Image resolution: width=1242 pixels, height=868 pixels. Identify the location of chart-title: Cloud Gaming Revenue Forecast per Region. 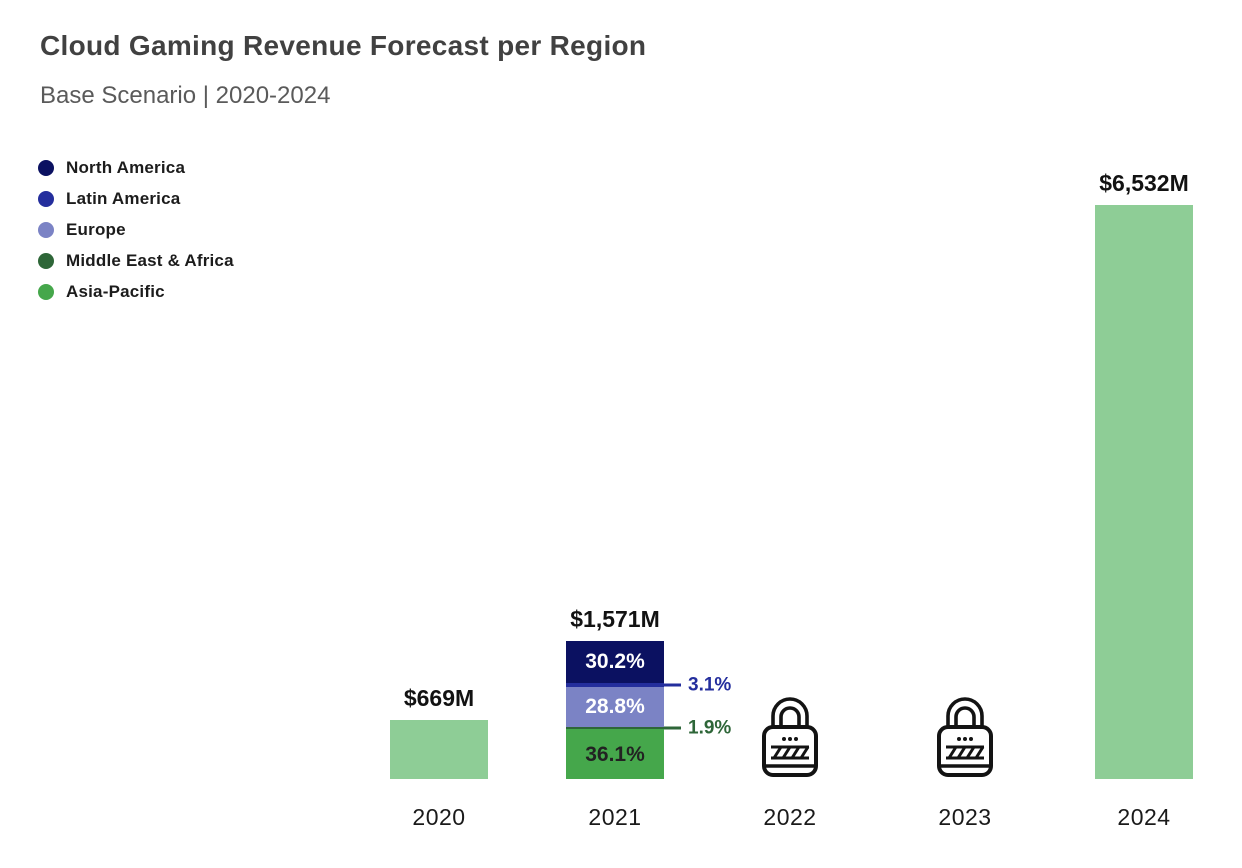
(343, 45).